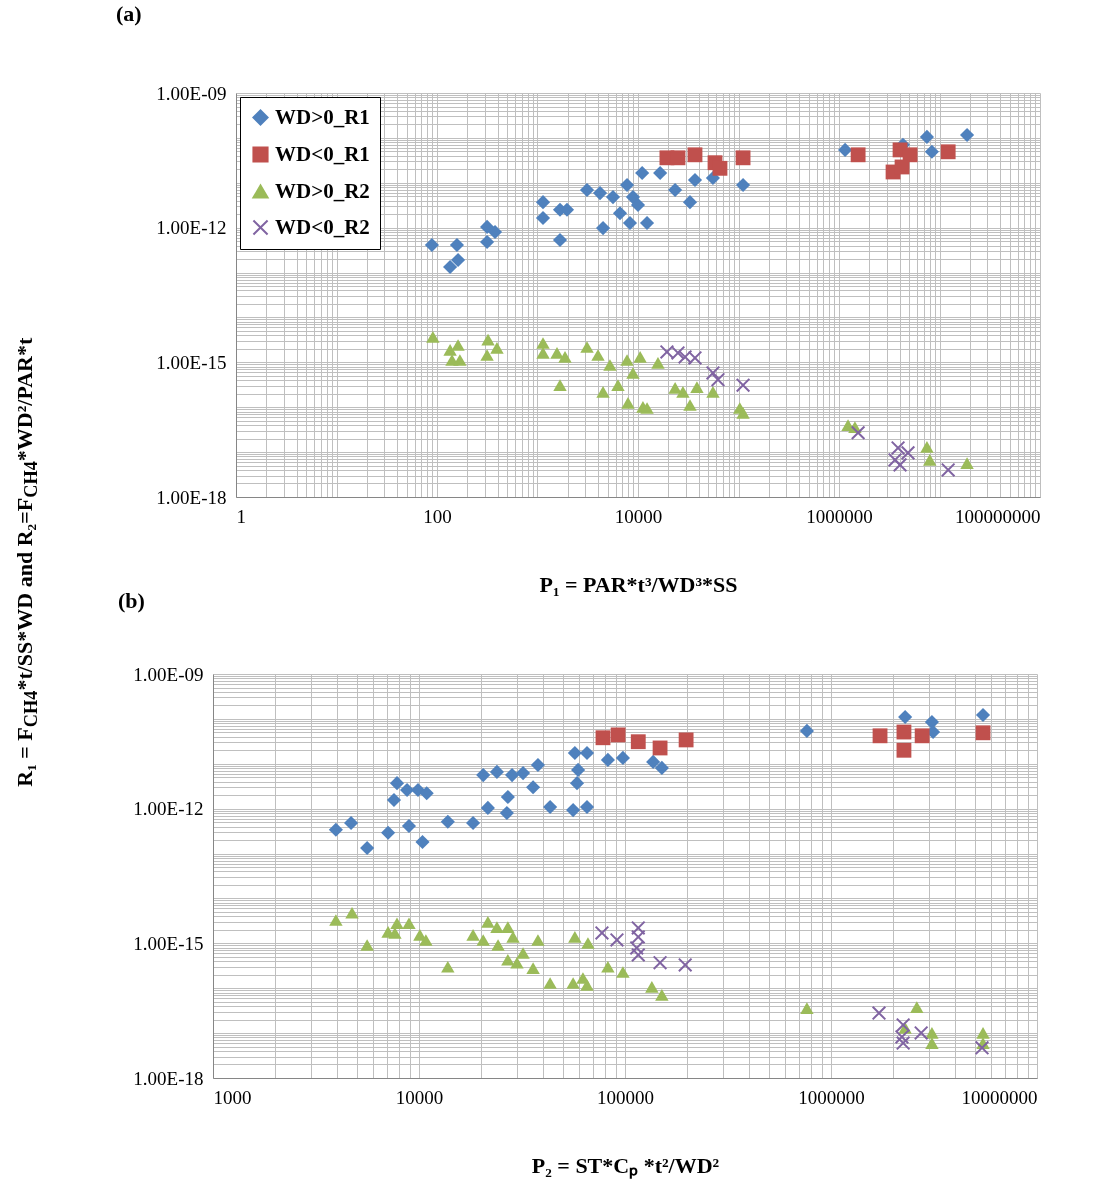 This screenshot has height=1199, width=1106. I want to click on x-axis-title: P₂ = ST*Cₚ *t²/WD², so click(625, 1165).